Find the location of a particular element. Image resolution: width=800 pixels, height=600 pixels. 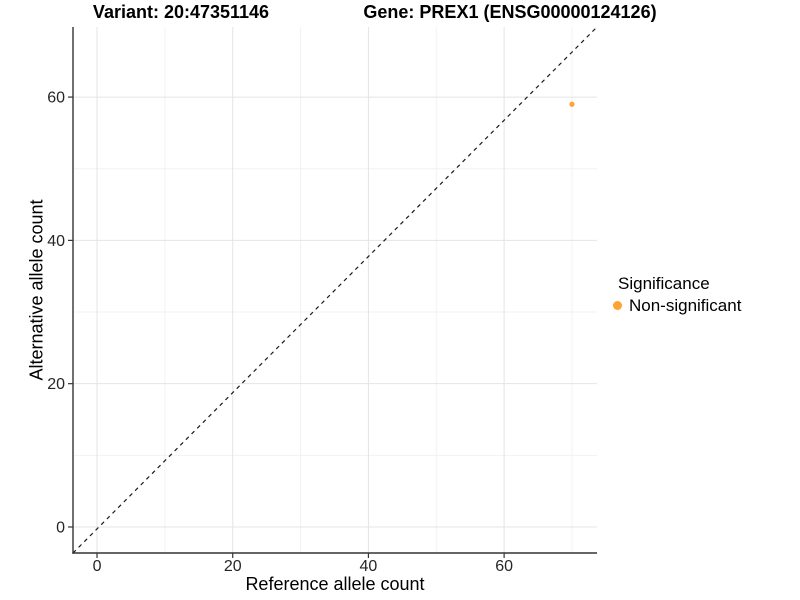

y-tick-label: 40 is located at coordinates (56, 241).